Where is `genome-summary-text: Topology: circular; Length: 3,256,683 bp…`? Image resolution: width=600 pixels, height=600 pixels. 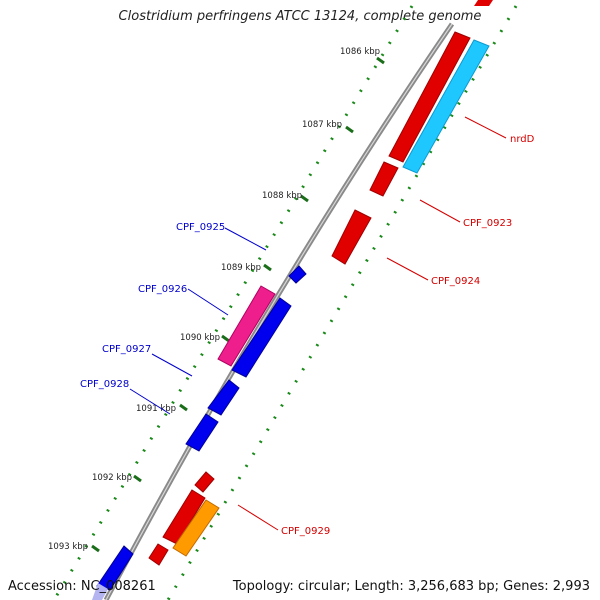 genome-summary-text: Topology: circular; Length: 3,256,683 bp… is located at coordinates (411, 586).